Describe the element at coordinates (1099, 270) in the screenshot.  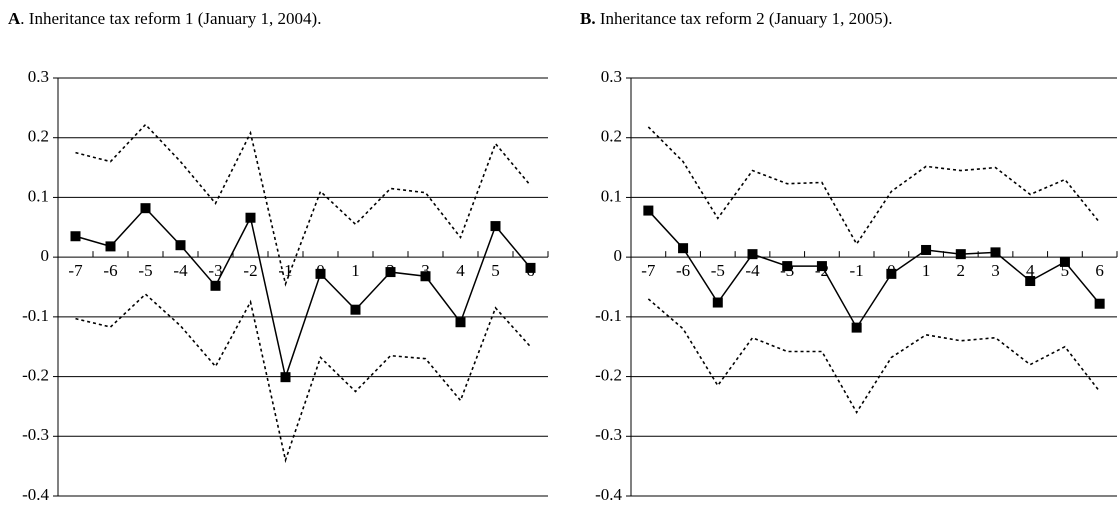
I see `x-tick-label: 6` at that location.